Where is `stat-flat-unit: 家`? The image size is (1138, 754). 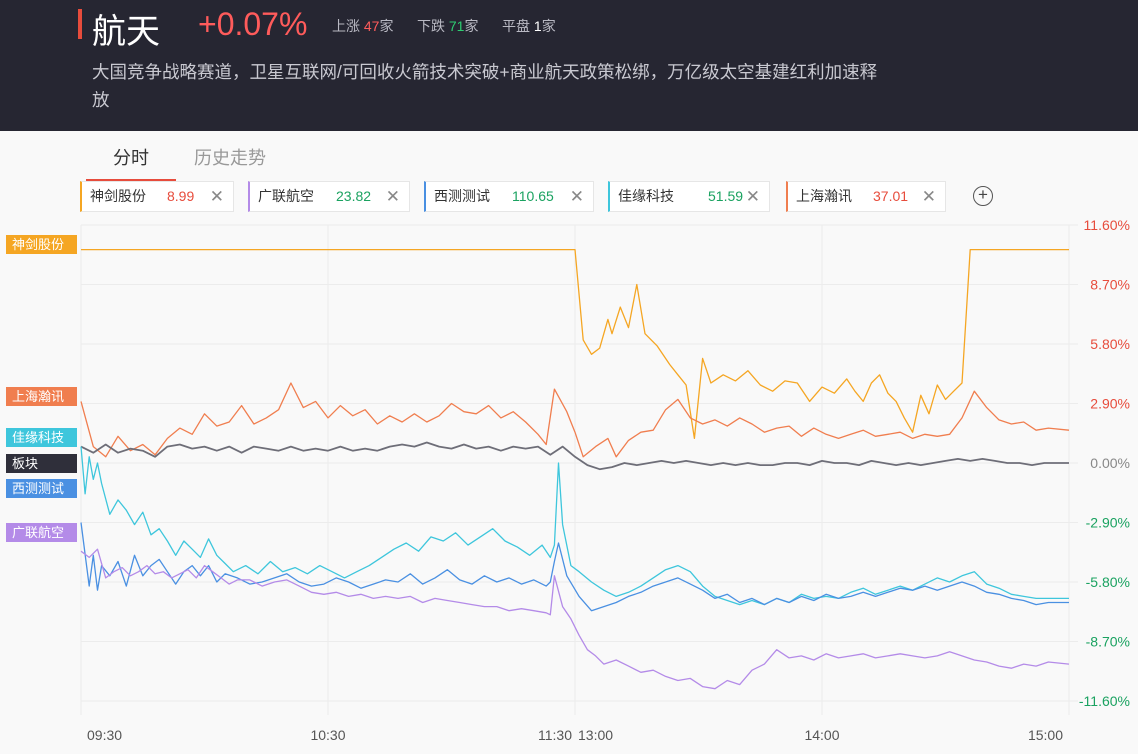 stat-flat-unit: 家 is located at coordinates (548, 26).